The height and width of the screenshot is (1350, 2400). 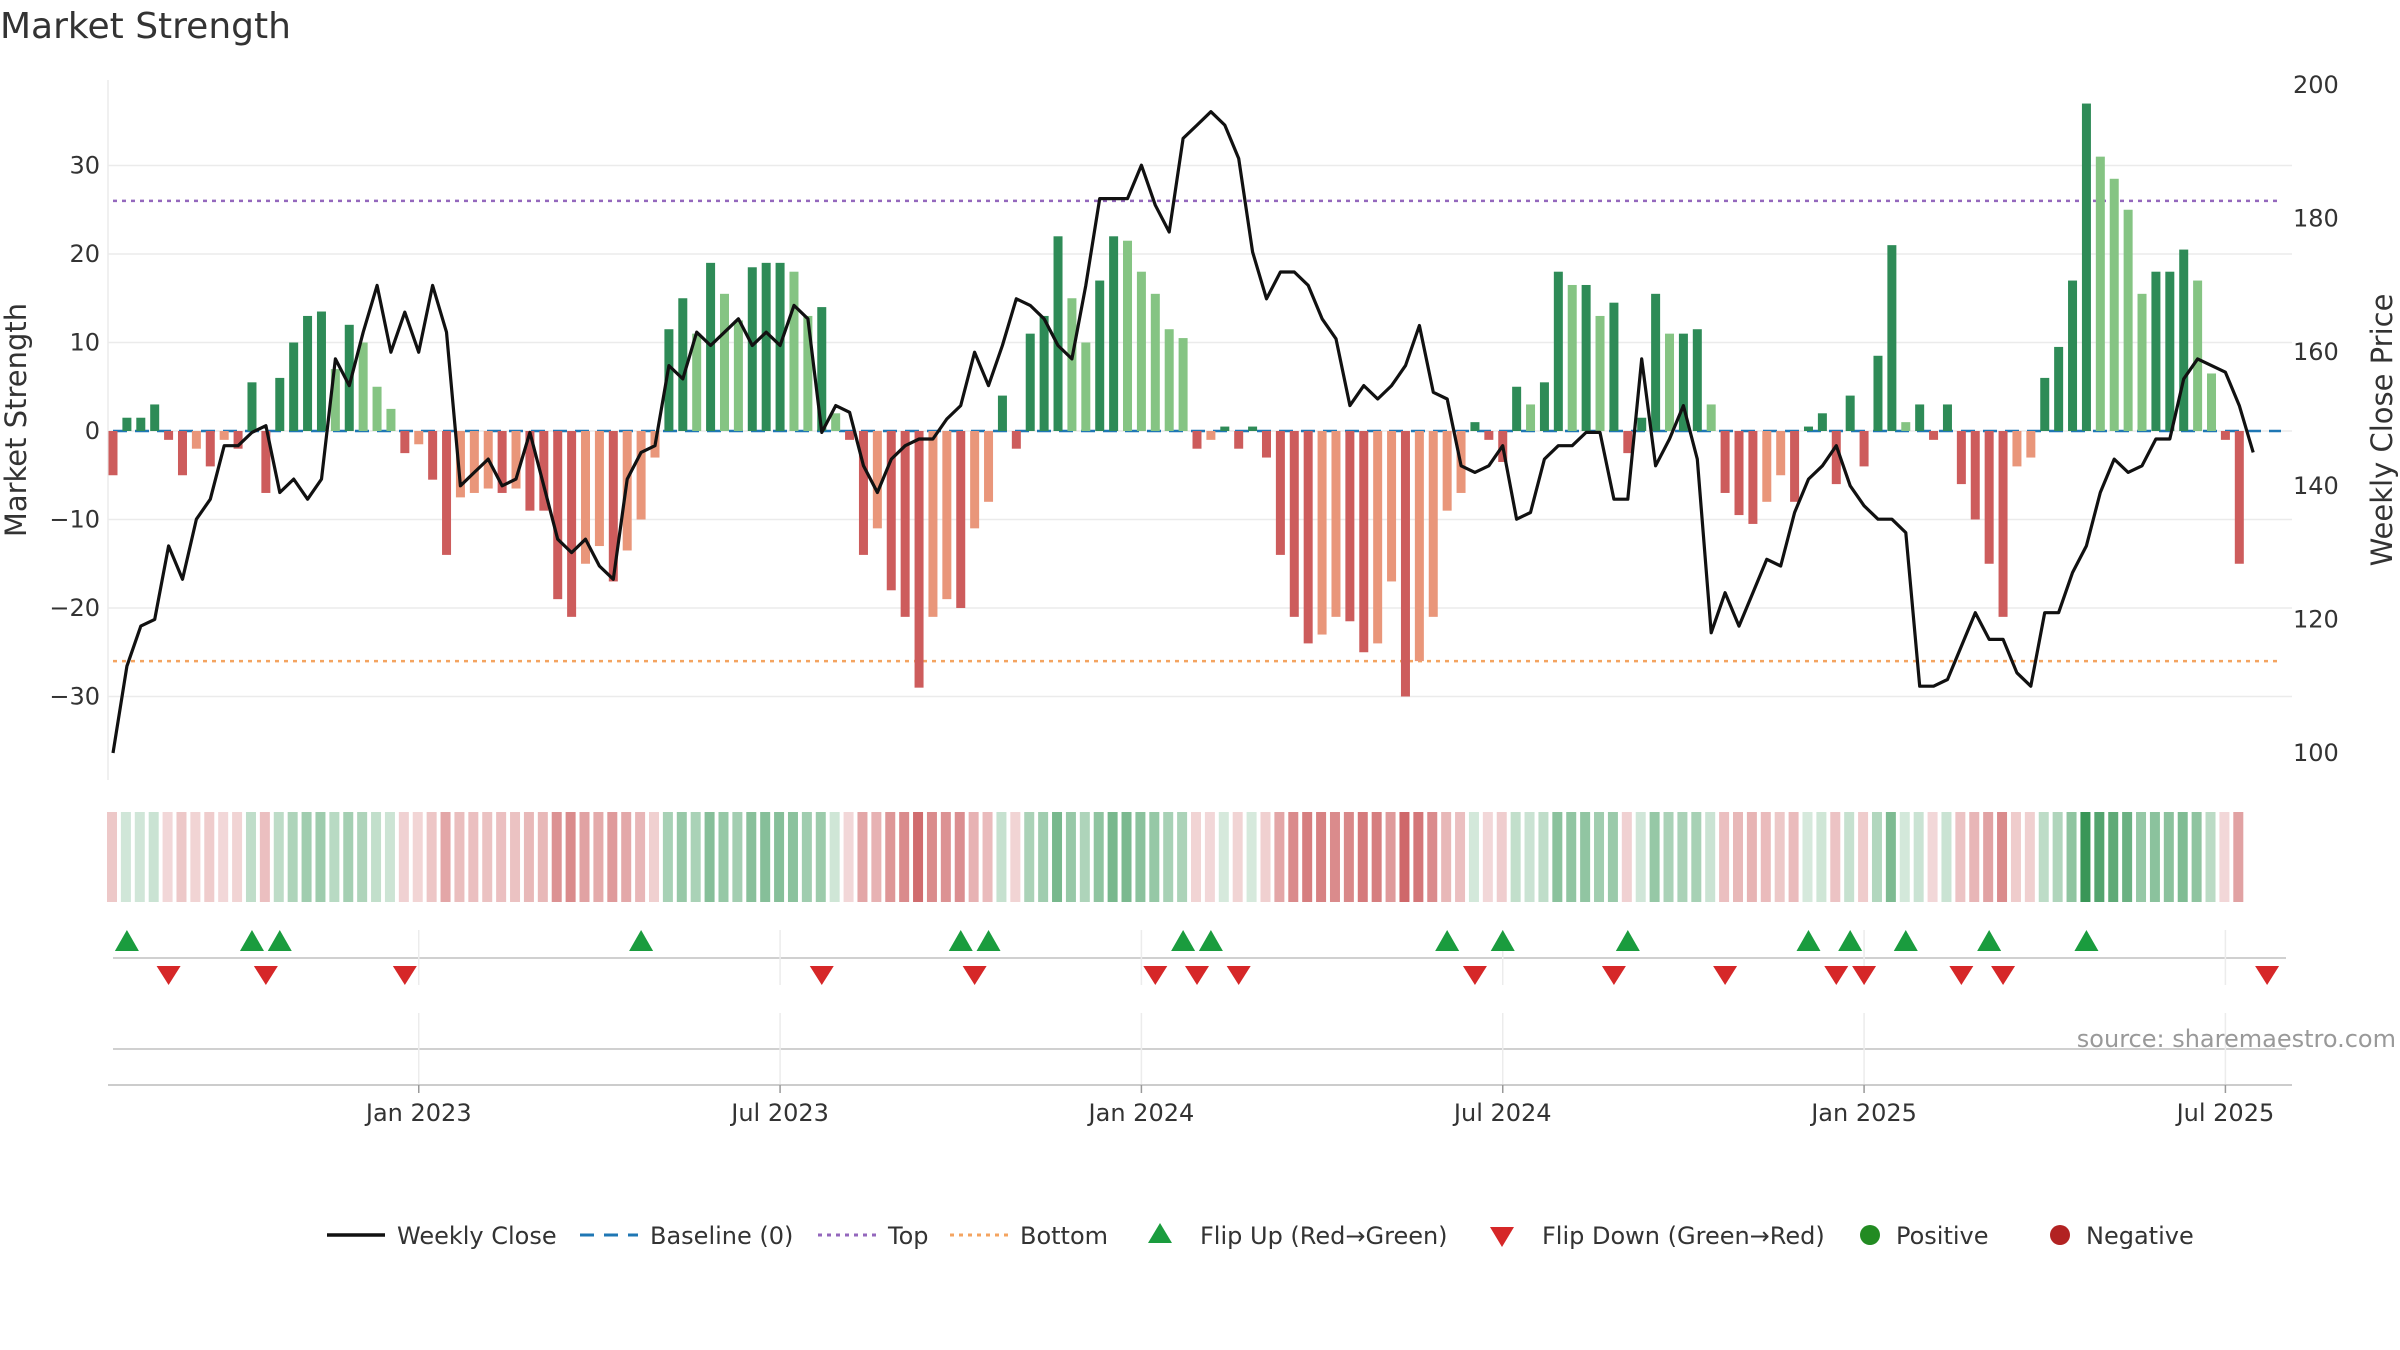 I want to click on legend-label: Flip Up (Red→Green), so click(x=1324, y=1236).